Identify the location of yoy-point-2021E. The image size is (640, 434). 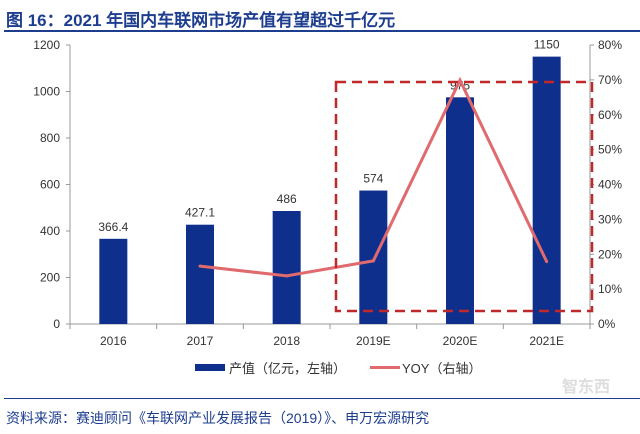
(547, 262).